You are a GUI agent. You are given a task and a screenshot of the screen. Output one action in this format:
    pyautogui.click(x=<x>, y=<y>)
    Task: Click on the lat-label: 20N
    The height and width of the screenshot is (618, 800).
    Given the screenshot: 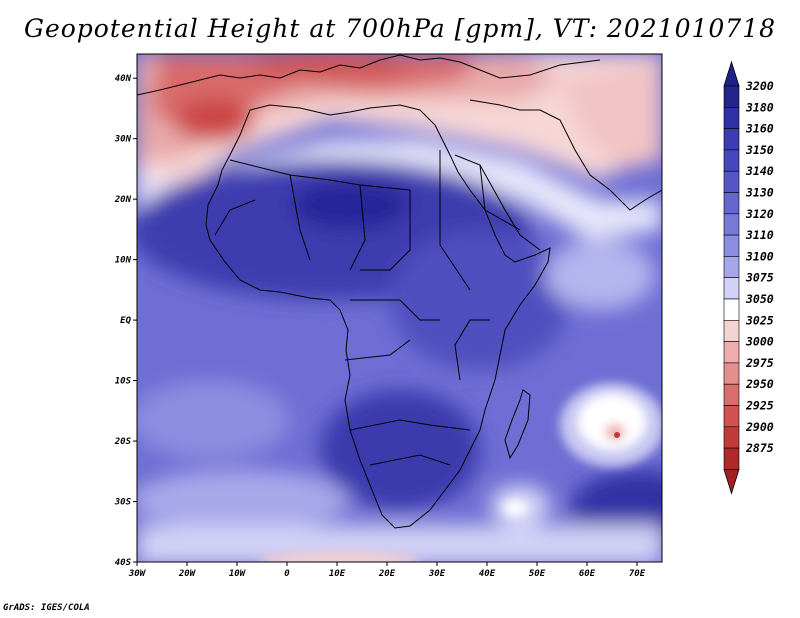 What is the action you would take?
    pyautogui.click(x=123, y=200)
    